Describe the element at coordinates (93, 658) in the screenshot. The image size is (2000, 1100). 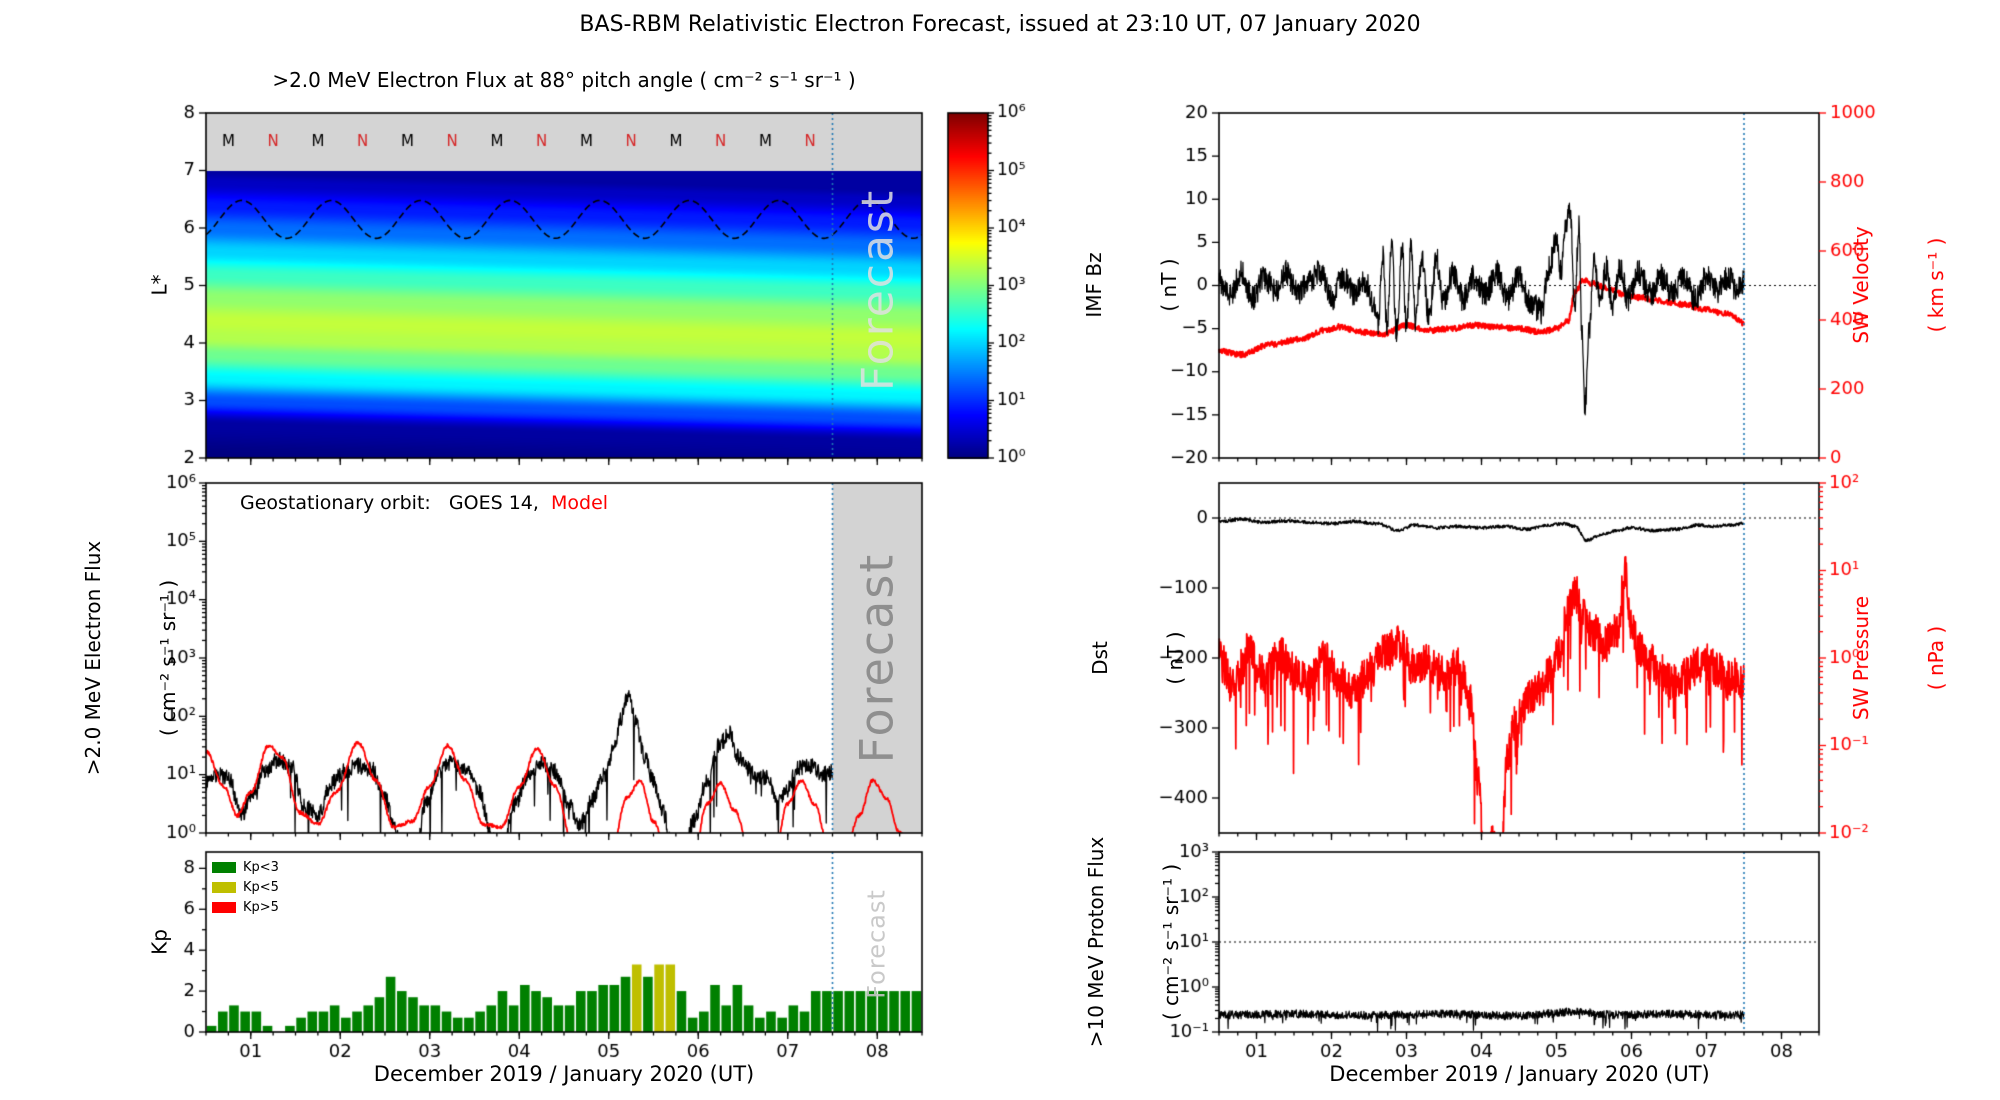
I see `electron-flux-axis-label-line1: >2.0 MeV Electron Flux` at that location.